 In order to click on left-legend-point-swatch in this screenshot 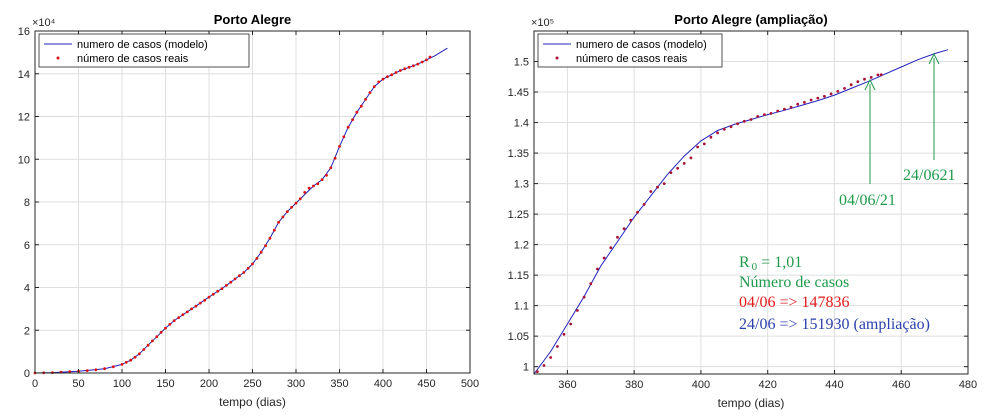, I will do `click(58, 58)`.